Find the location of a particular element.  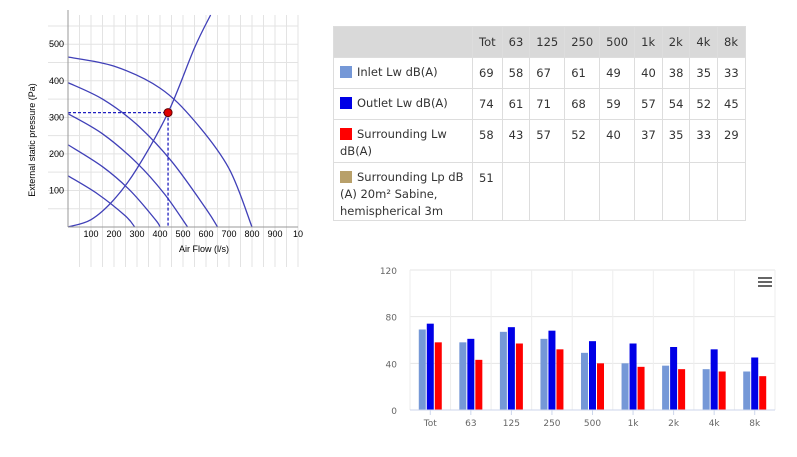

table-cell: 37 is located at coordinates (648, 141).